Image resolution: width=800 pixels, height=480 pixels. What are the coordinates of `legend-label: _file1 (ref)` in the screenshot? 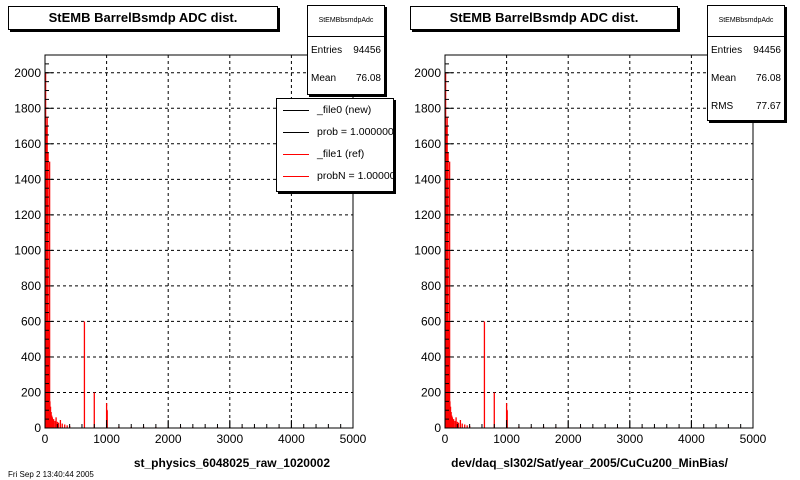 It's located at (341, 154).